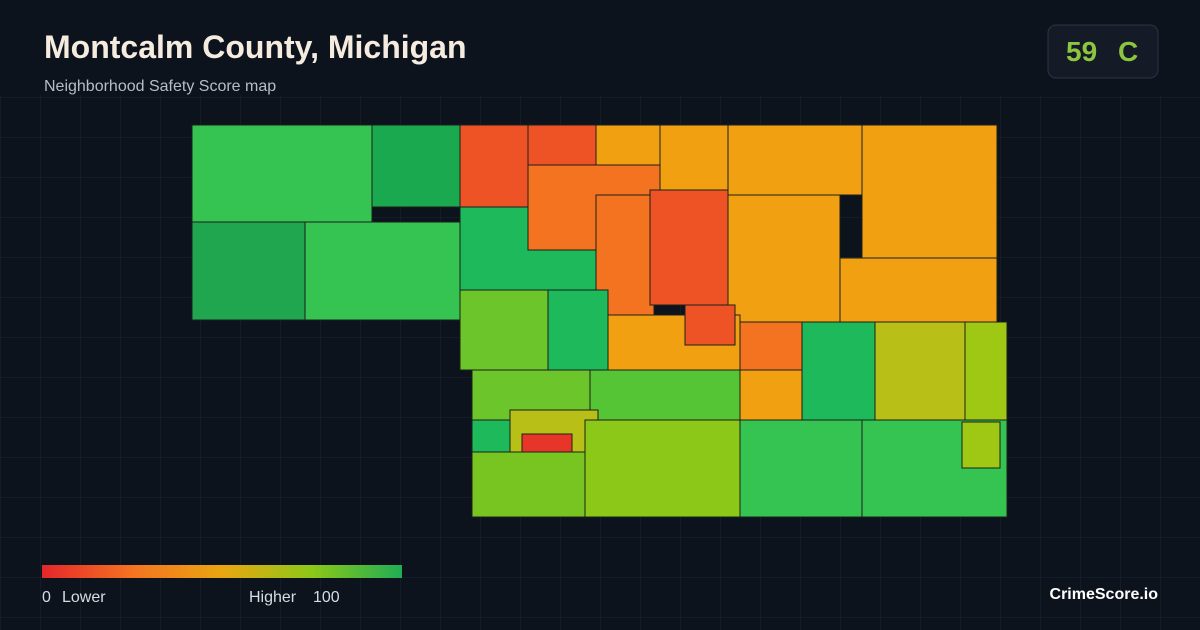  Describe the element at coordinates (84, 597) in the screenshot. I see `legend-min-label: Lower` at that location.